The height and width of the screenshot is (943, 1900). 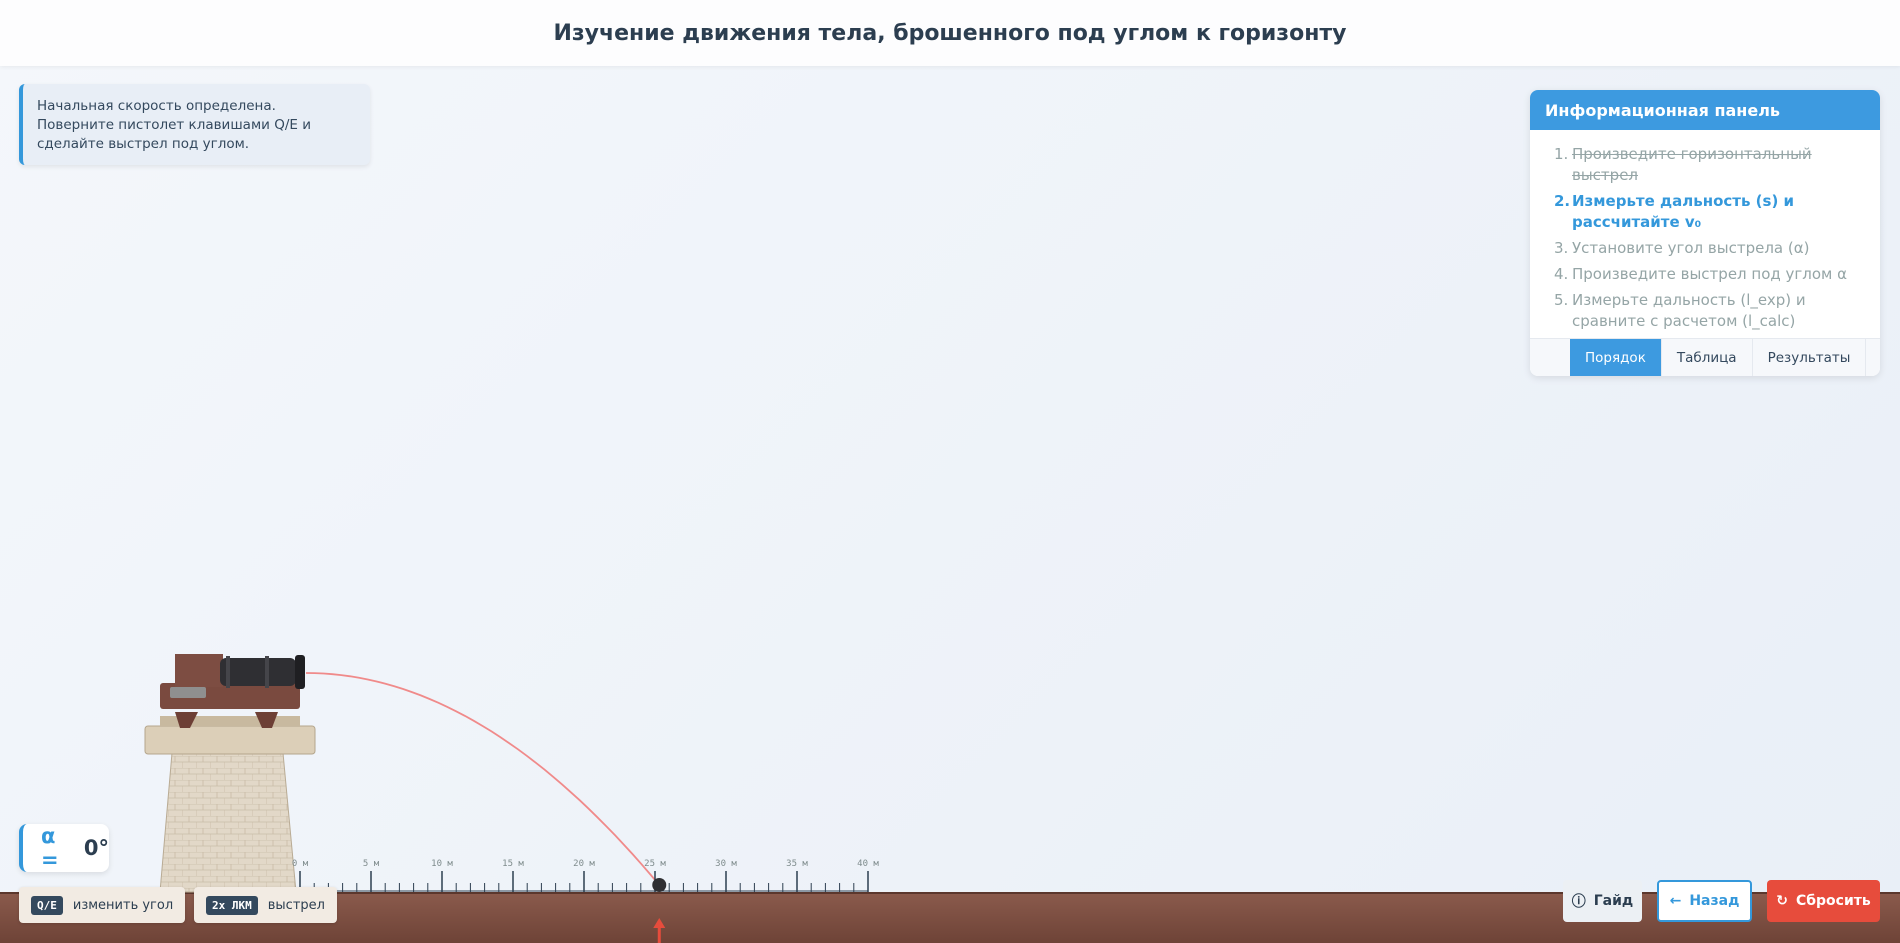 I want to click on tower, so click(x=230, y=804).